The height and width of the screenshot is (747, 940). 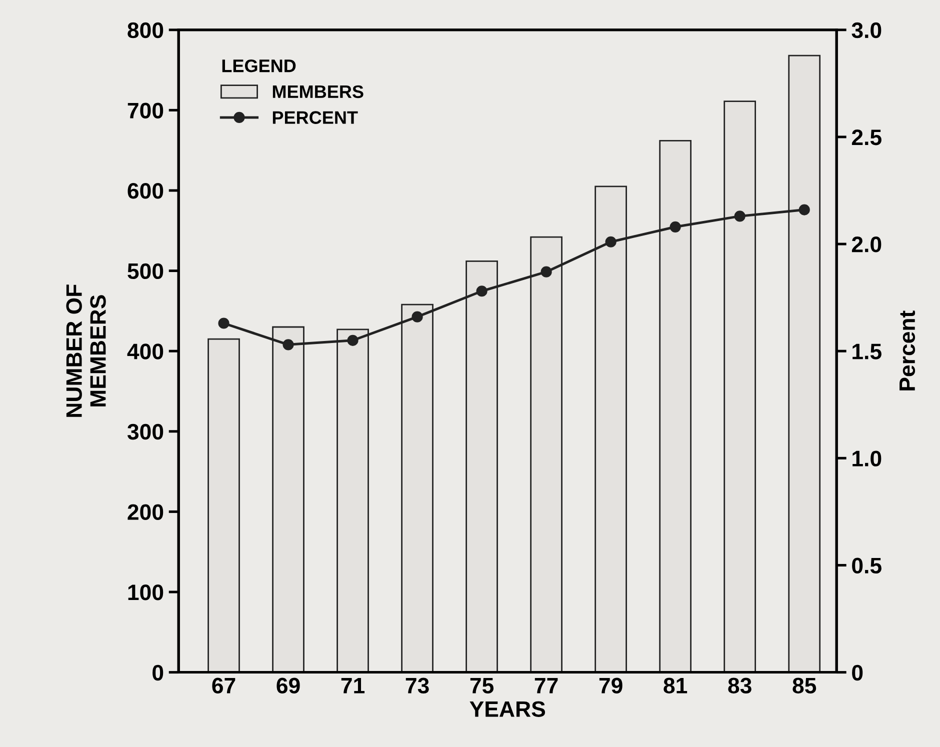 I want to click on y2-axis-title: Percent, so click(x=908, y=350).